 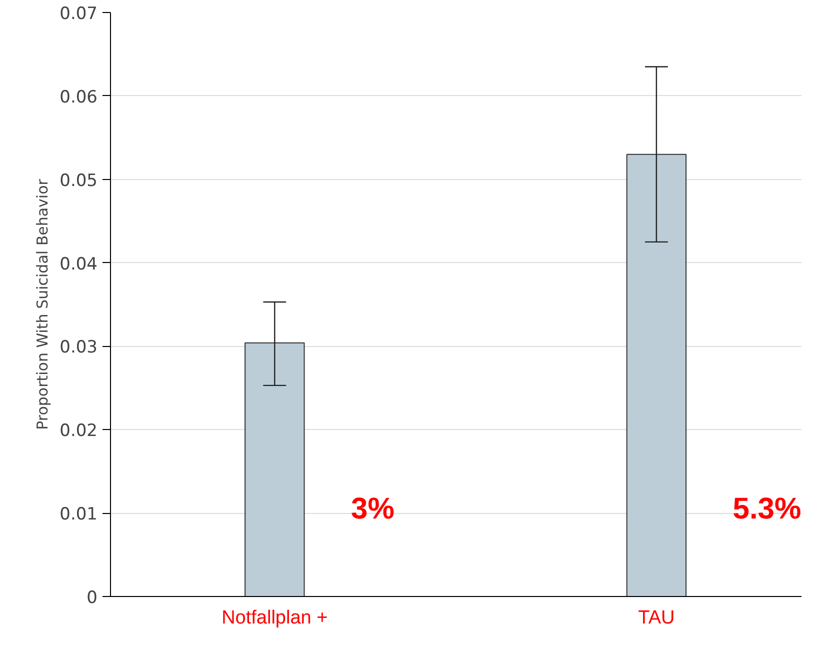 I want to click on x-tick-label: Notfallplan +, so click(x=275, y=618).